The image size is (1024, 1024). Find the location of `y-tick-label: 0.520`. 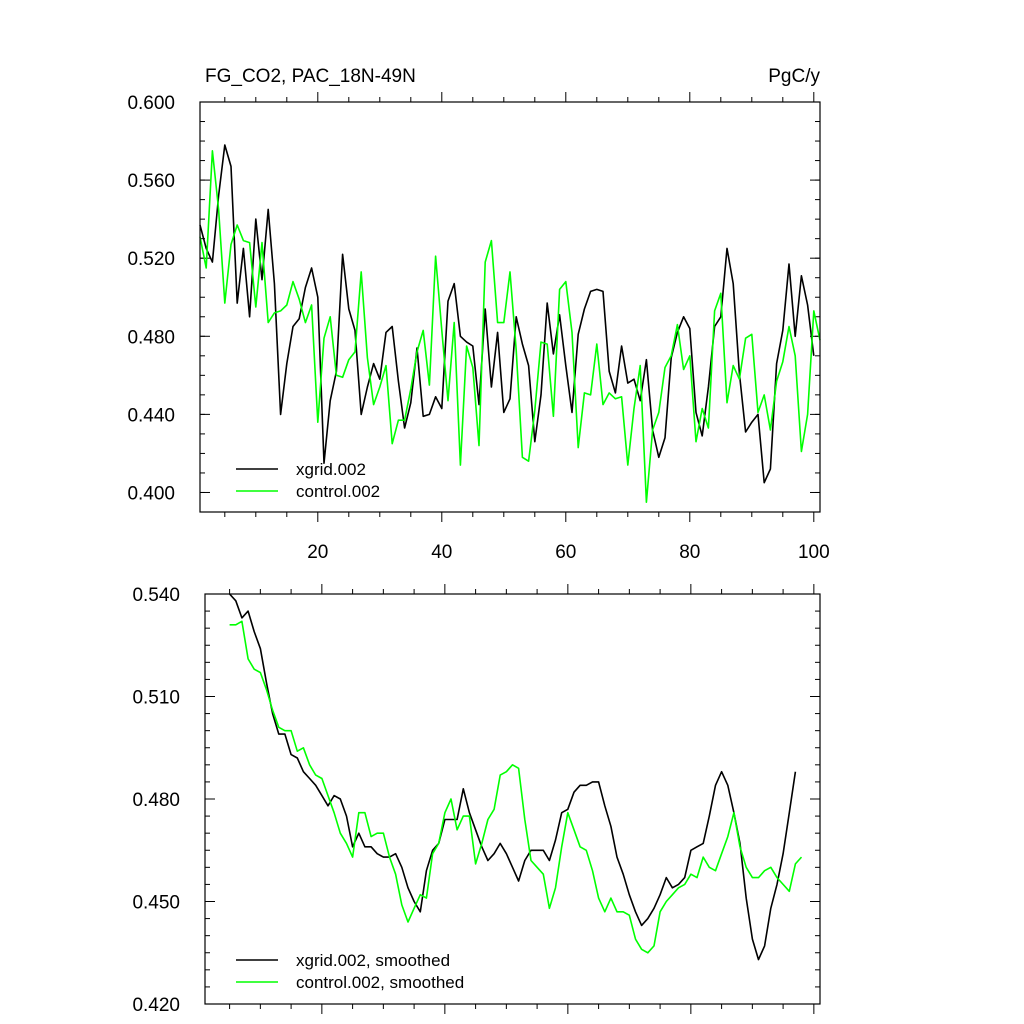

y-tick-label: 0.520 is located at coordinates (151, 259).